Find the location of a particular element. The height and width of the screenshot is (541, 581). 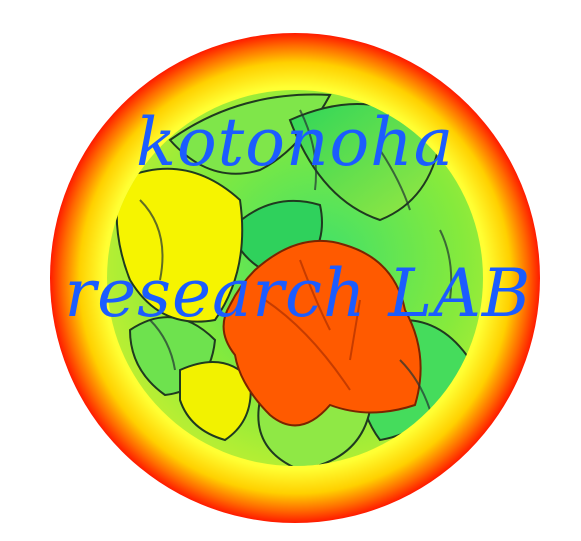

logo-title-line1: kotonoha is located at coordinates (295, 142).